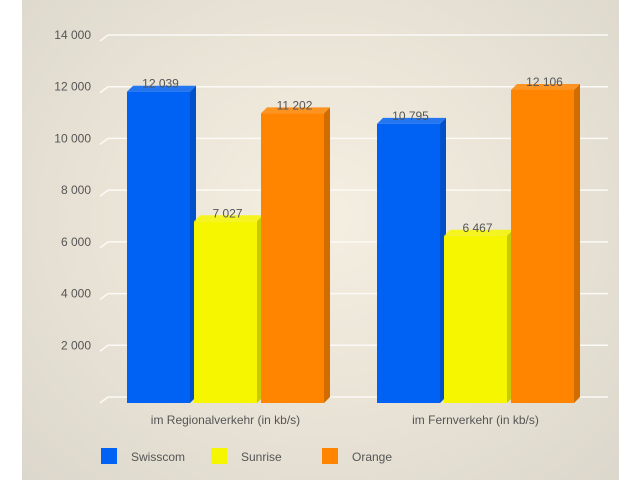  I want to click on legend-swatch-swisscom, so click(109, 456).